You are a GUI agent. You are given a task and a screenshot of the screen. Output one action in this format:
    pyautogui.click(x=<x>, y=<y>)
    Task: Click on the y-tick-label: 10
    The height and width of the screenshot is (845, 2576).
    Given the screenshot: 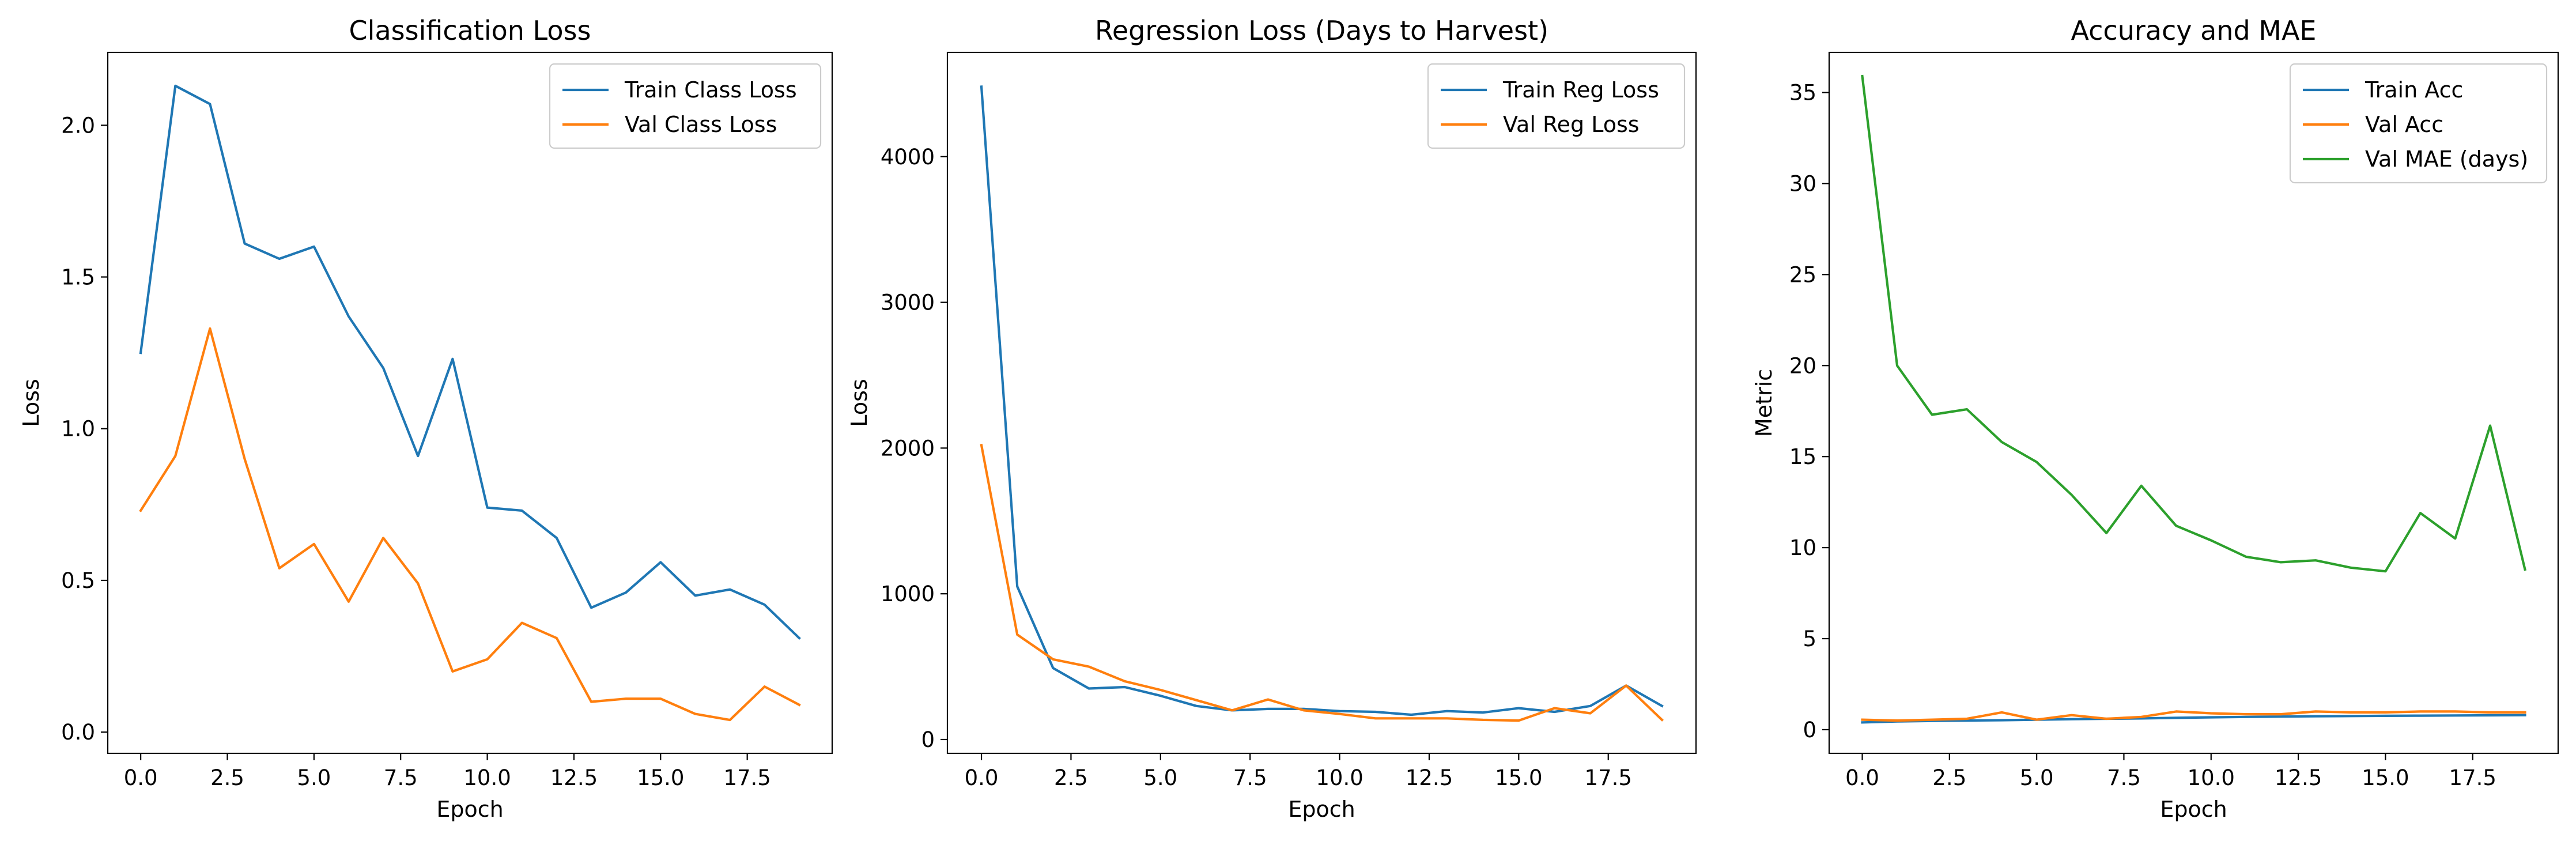 What is the action you would take?
    pyautogui.click(x=1802, y=547)
    